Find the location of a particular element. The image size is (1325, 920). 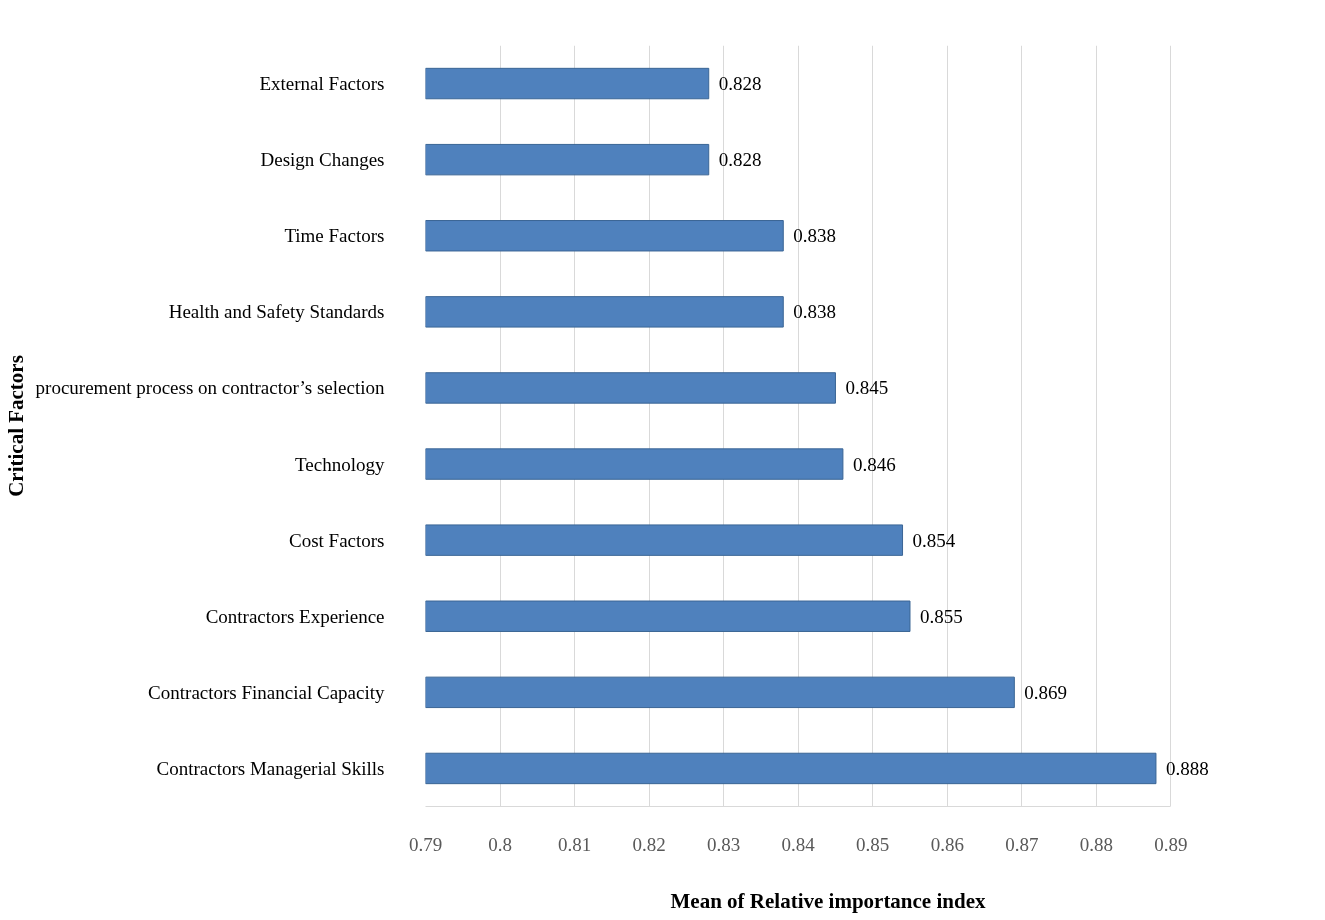

y-axis-title: Critical Factors is located at coordinates (15, 426).